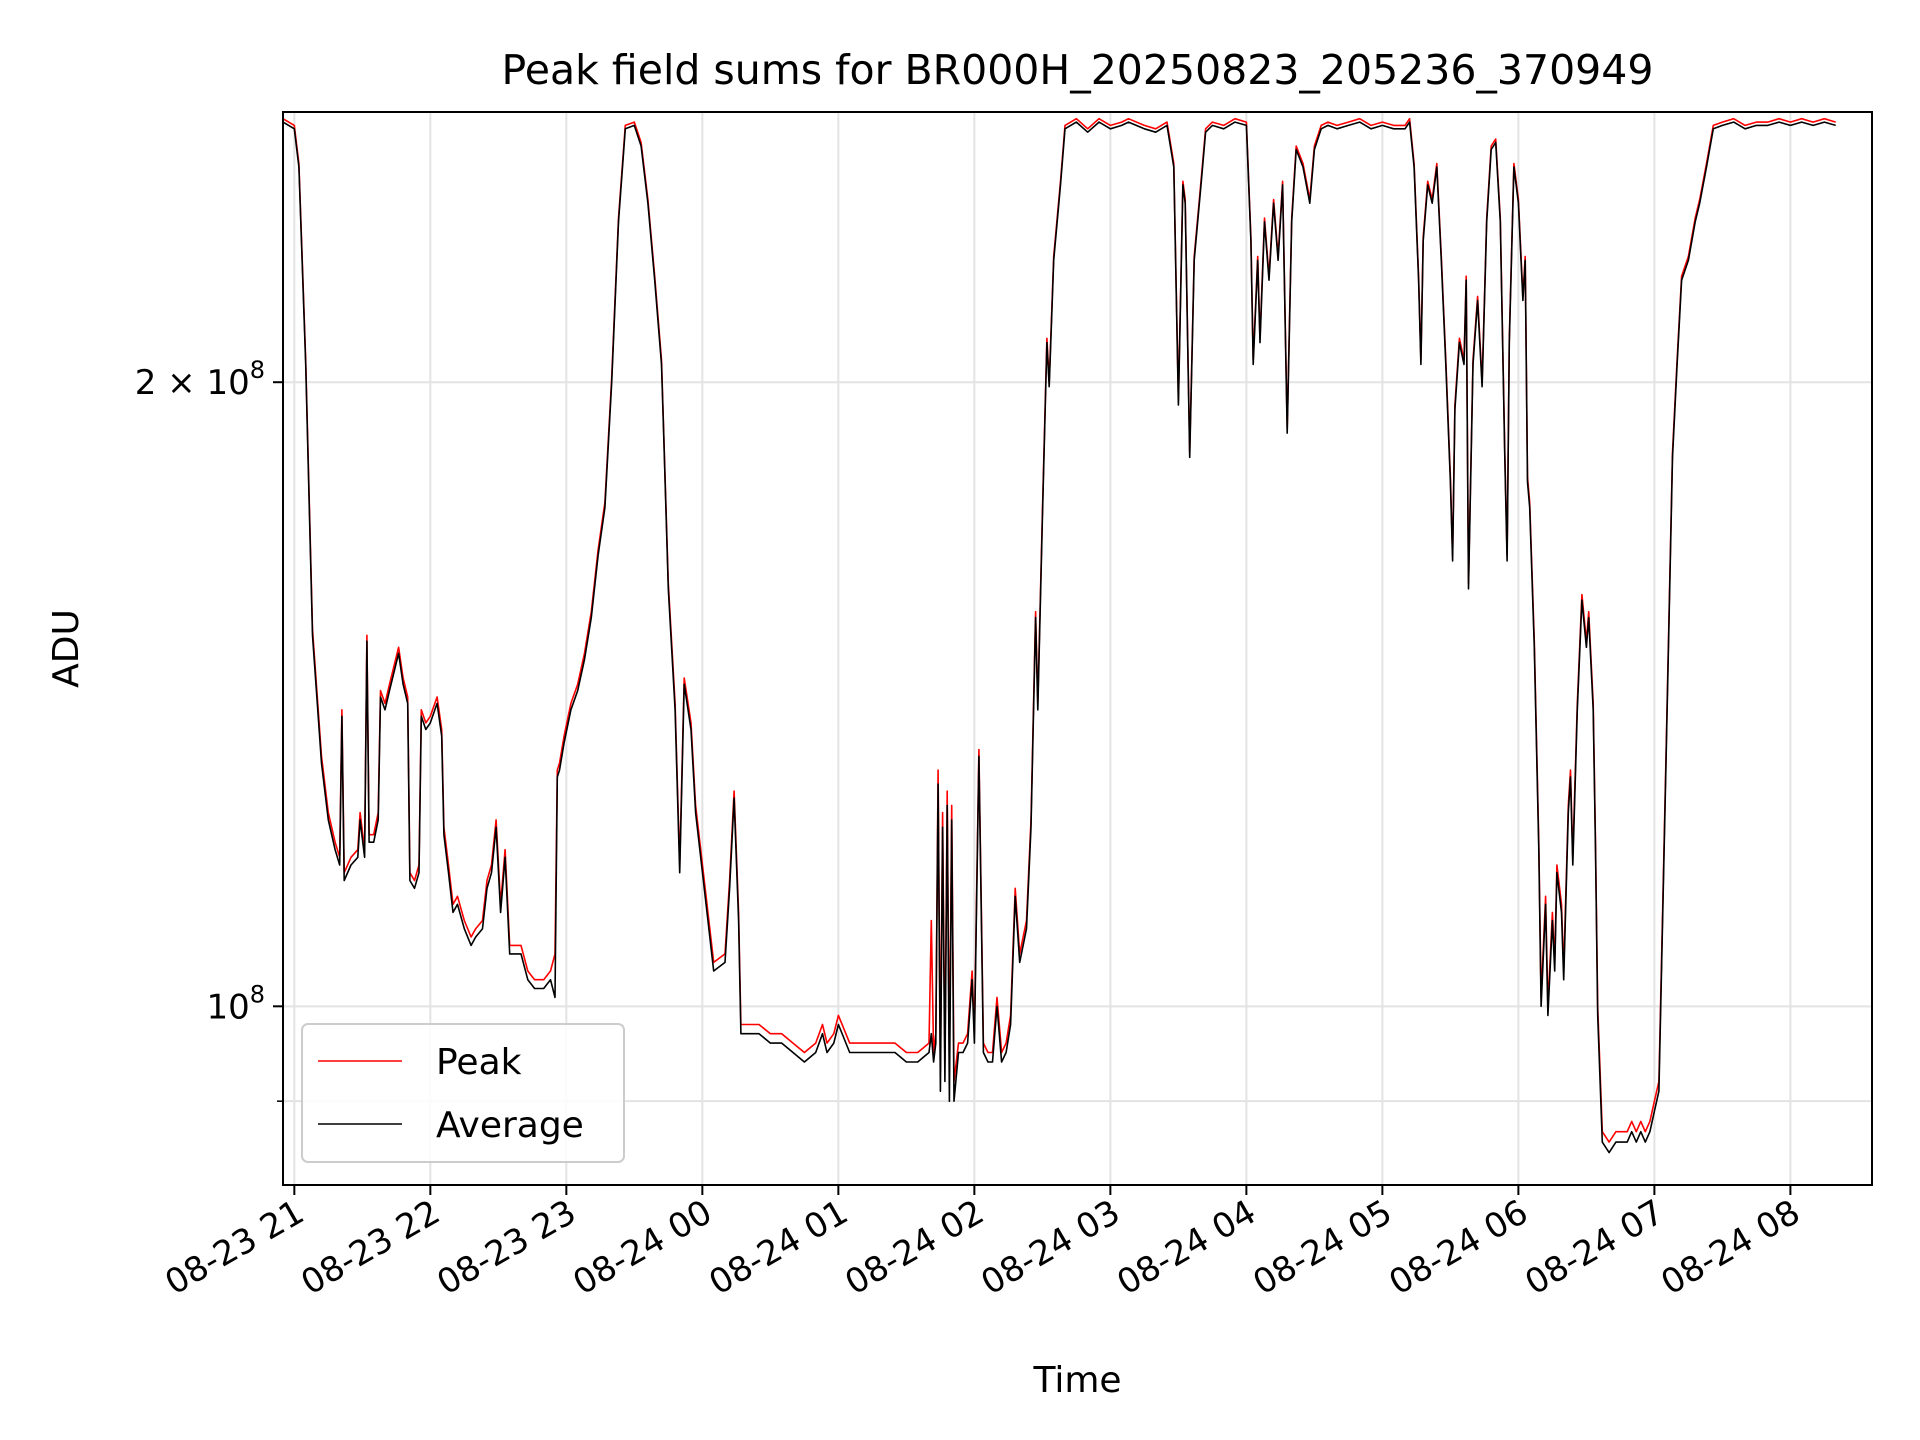 This screenshot has height=1440, width=1920. Describe the element at coordinates (1050, 1247) in the screenshot. I see `x-tick-label: 08-24 03` at that location.